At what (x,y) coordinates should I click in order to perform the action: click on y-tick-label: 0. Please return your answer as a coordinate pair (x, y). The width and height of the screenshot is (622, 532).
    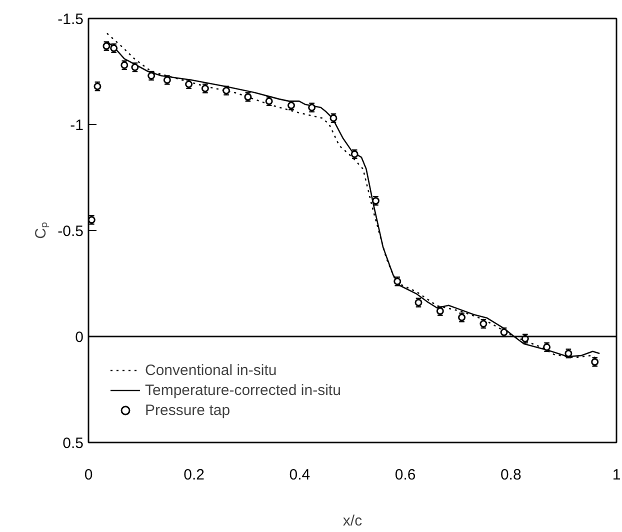
    Looking at the image, I should click on (79, 337).